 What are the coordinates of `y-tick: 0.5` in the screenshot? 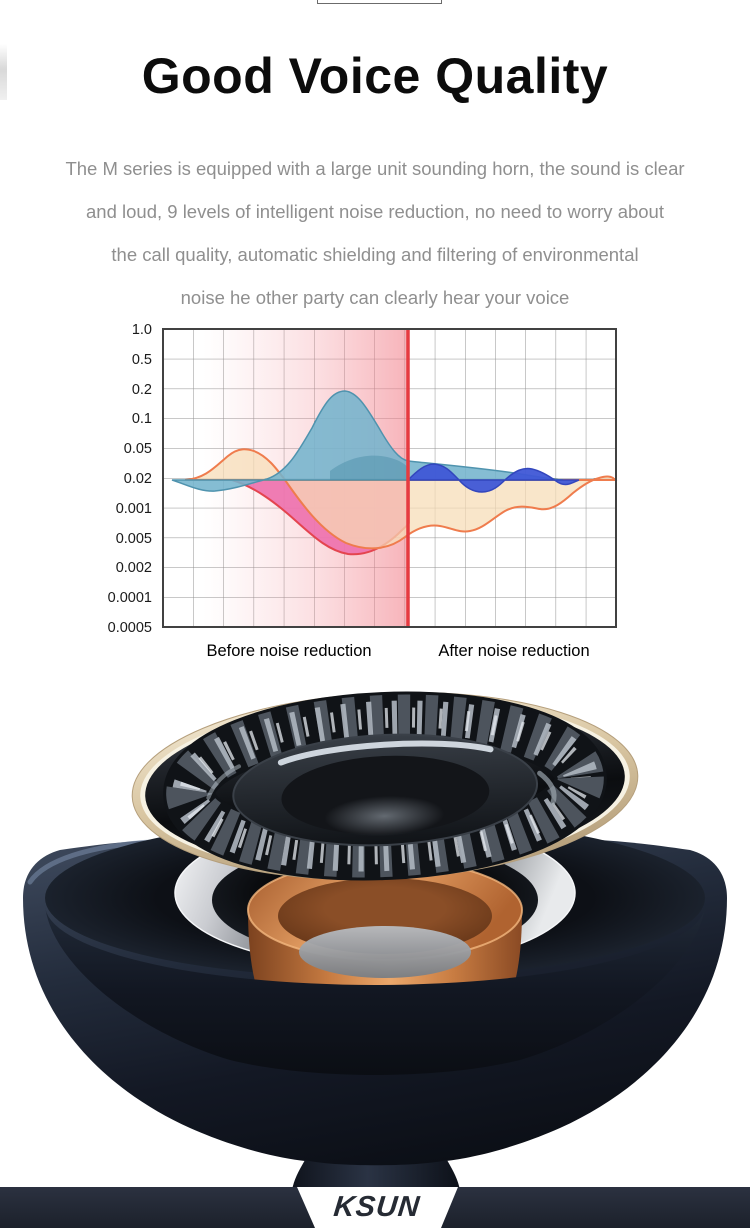 It's located at (142, 360).